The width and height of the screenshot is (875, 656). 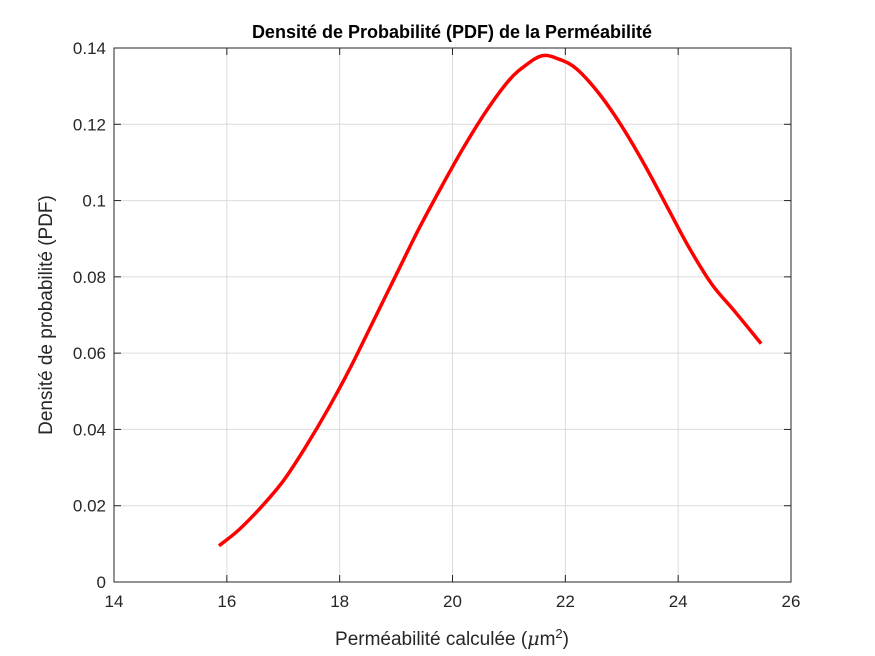 I want to click on x-tick-label: 24, so click(x=678, y=601).